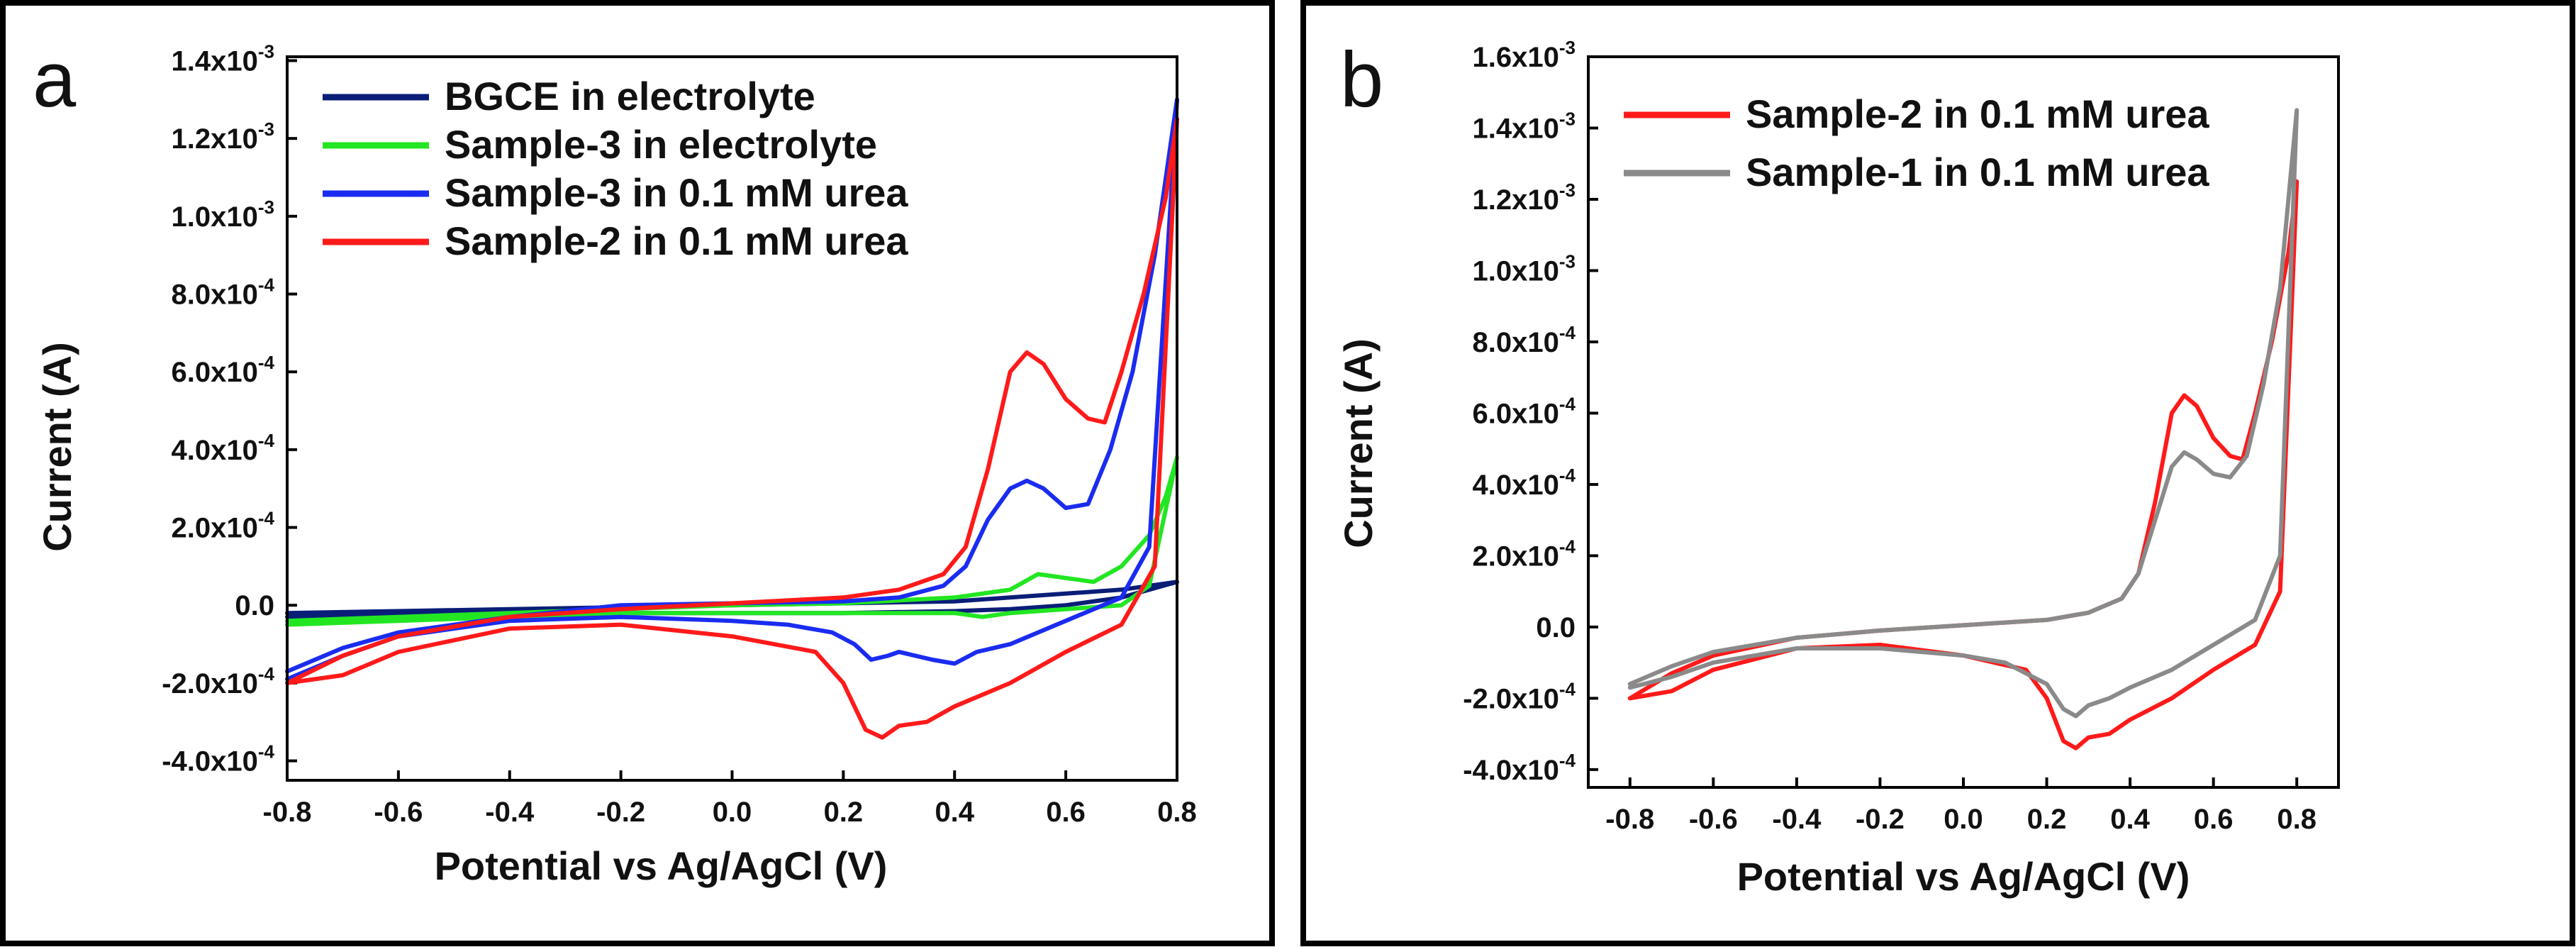 This screenshot has height=947, width=2576. Describe the element at coordinates (1358, 443) in the screenshot. I see `panel-b-y-axis-label: Current (A)` at that location.